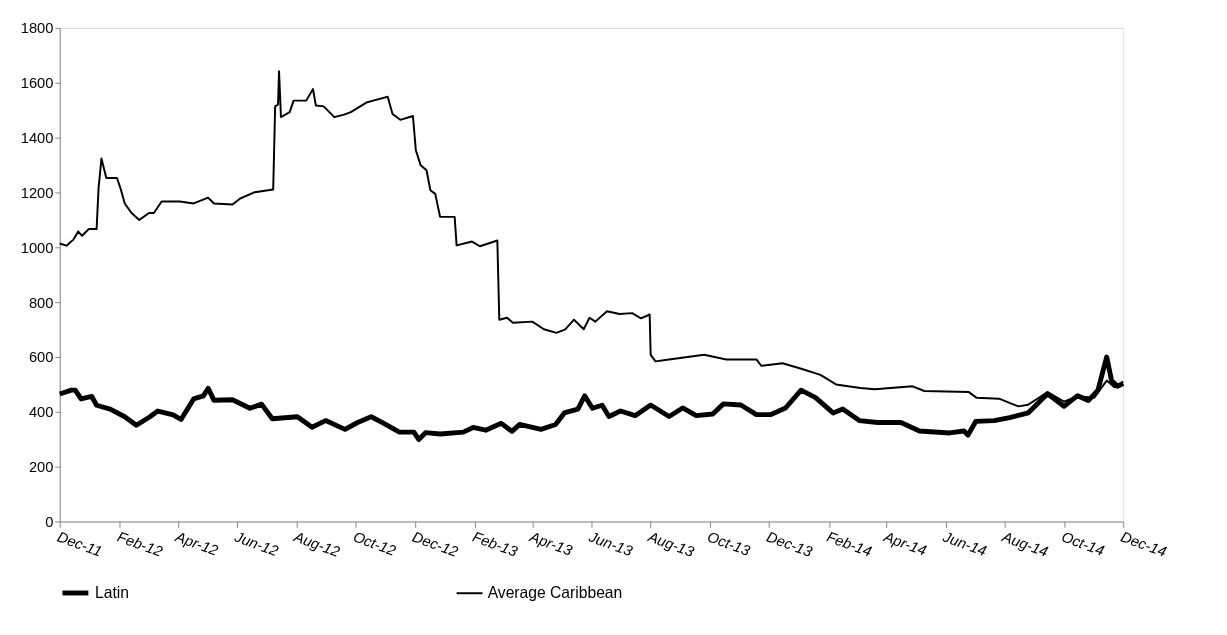 The height and width of the screenshot is (635, 1227). What do you see at coordinates (41, 467) in the screenshot?
I see `y-tick-label: 200` at bounding box center [41, 467].